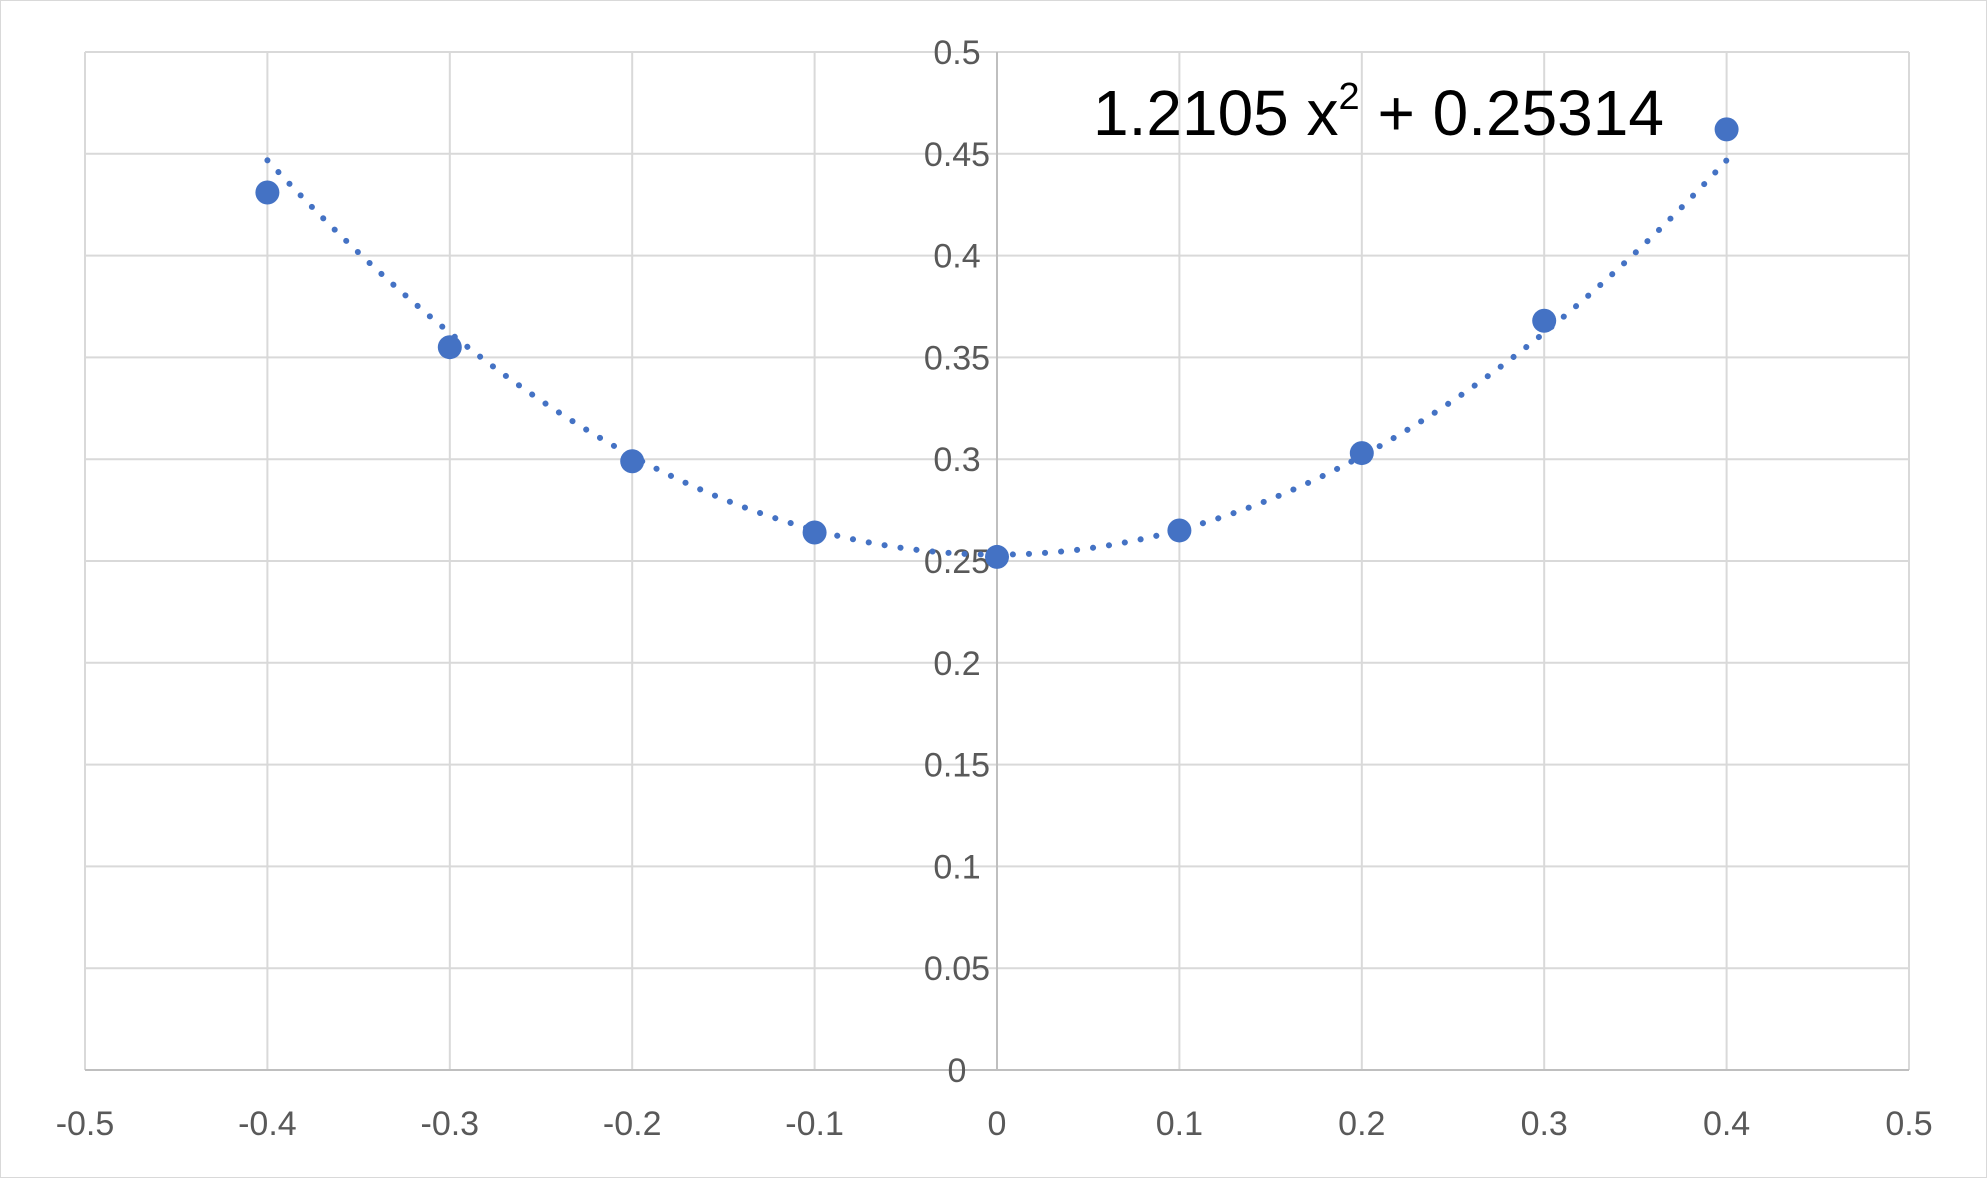 This screenshot has width=1987, height=1179. I want to click on y-tick-label: 0.5, so click(956, 53).